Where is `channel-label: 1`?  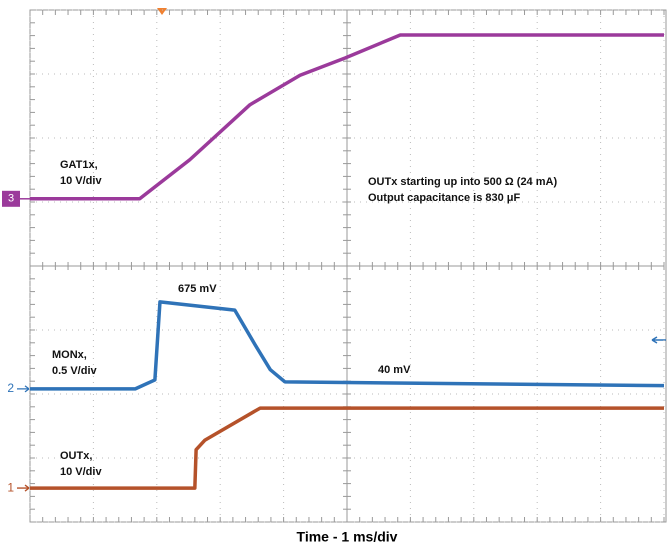
channel-label: 1 is located at coordinates (10, 487).